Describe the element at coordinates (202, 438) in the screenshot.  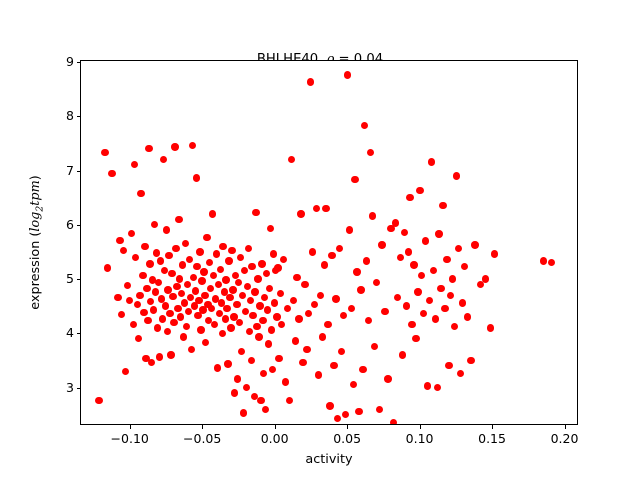
I see `x-axis-tick-label: −0.05` at that location.